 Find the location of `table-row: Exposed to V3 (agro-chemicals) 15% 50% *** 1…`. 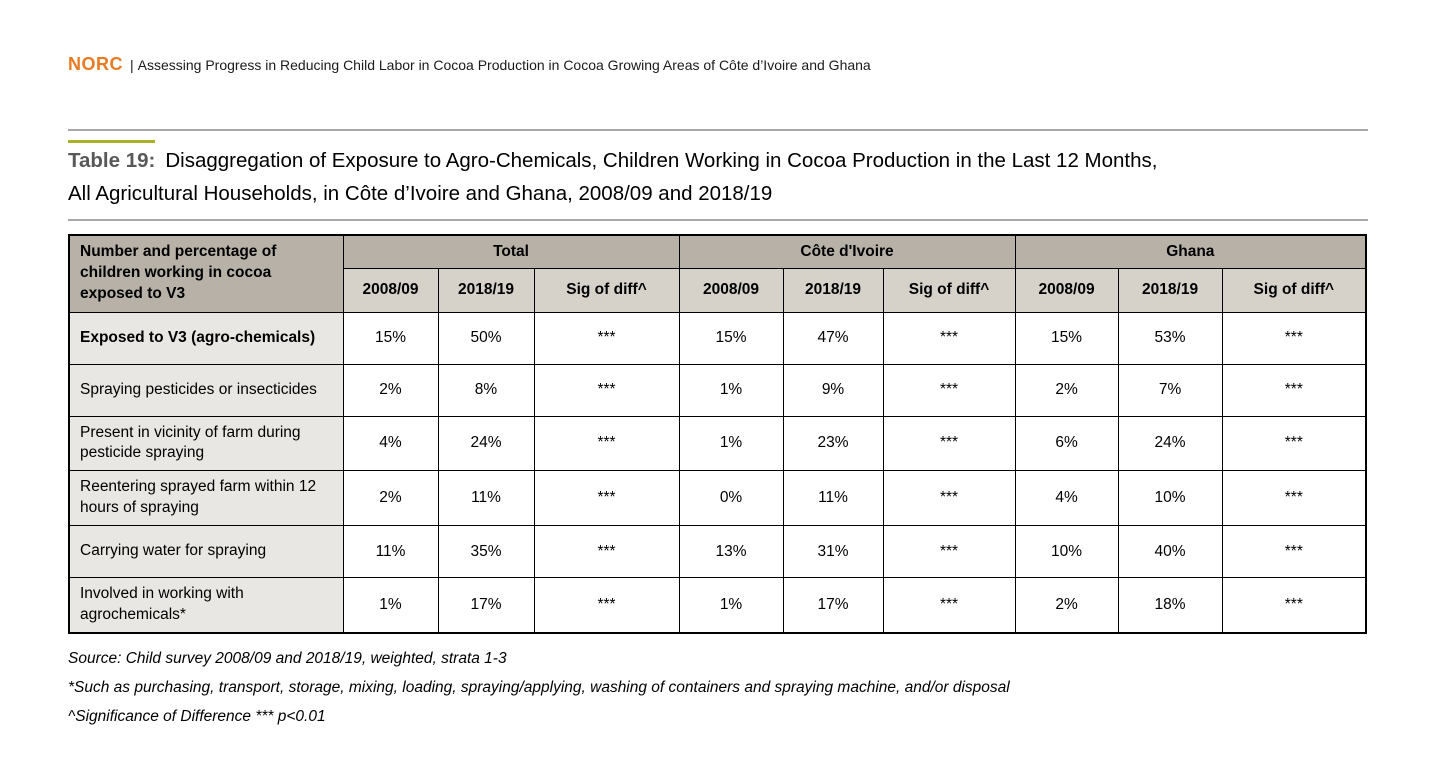

table-row: Exposed to V3 (agro-chemicals) 15% 50% *** 1… is located at coordinates (717, 338).